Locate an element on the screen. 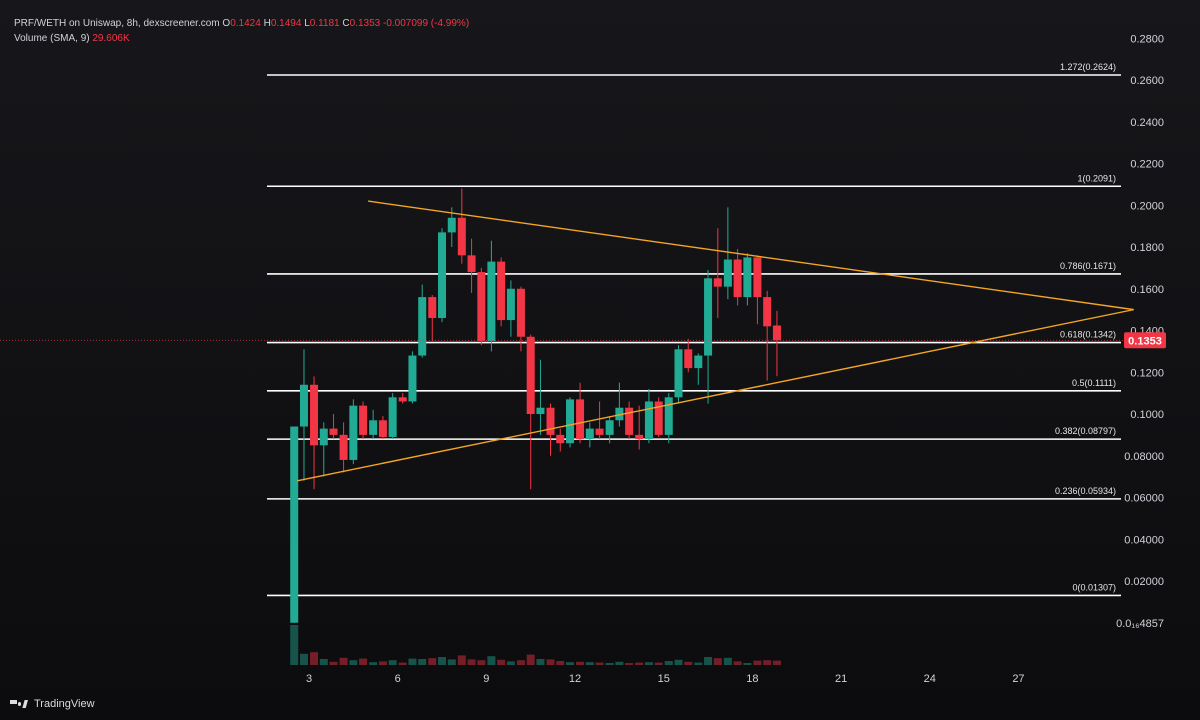  y-tick-label: 0.06000 is located at coordinates (1144, 499).